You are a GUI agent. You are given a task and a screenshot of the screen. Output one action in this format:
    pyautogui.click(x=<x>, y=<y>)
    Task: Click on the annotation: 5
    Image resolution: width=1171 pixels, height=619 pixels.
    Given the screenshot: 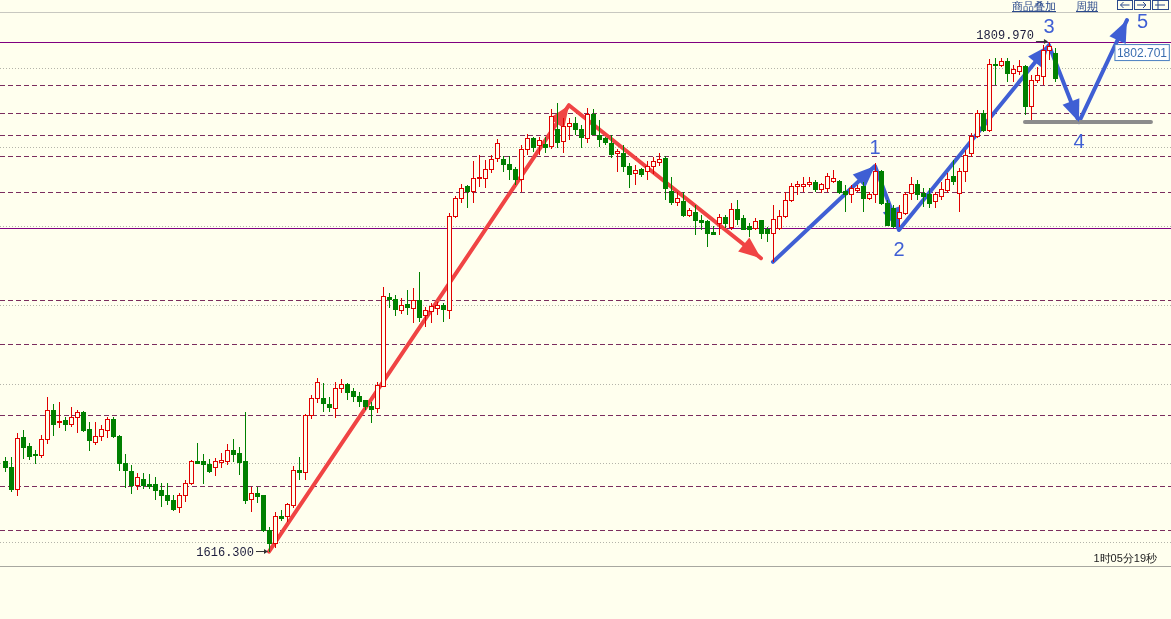 What is the action you would take?
    pyautogui.click(x=1142, y=21)
    